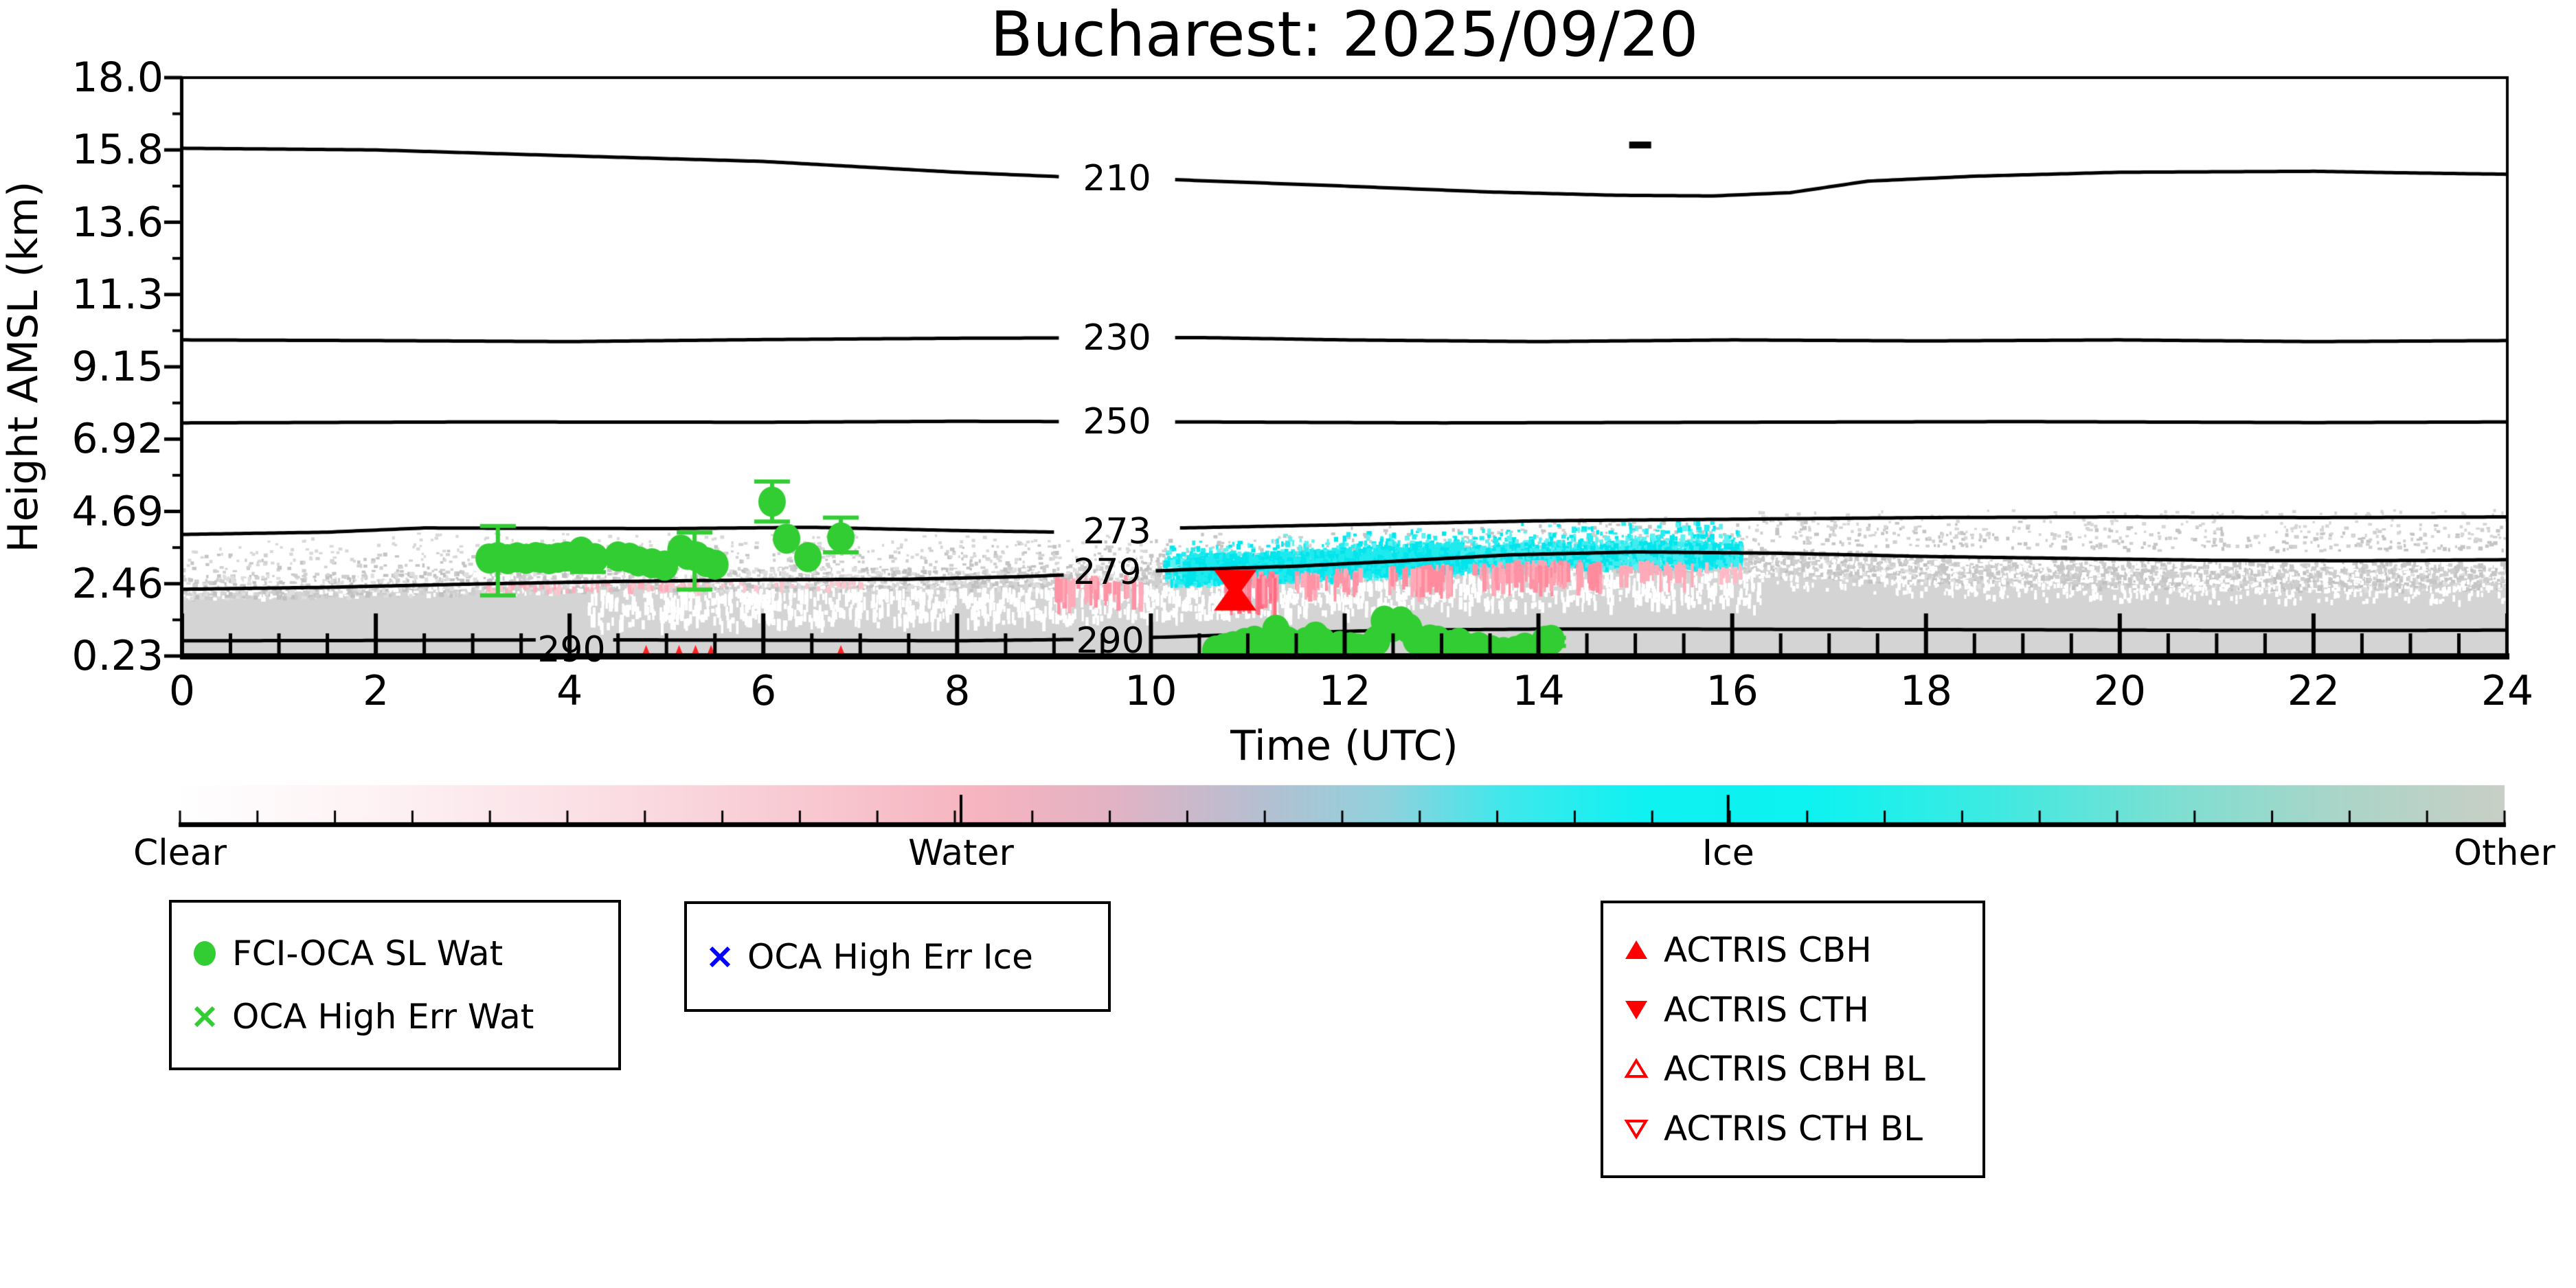  I want to click on legend-entry: ACTRIS CBH, so click(1802, 950).